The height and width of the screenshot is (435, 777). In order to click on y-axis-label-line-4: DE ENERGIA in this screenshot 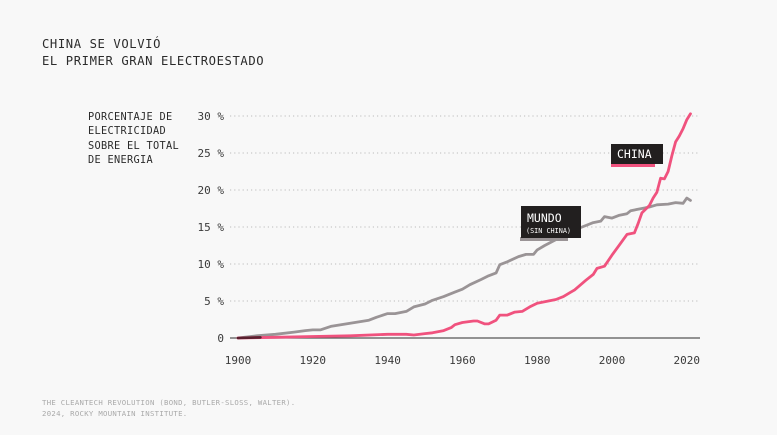, I will do `click(120, 159)`.